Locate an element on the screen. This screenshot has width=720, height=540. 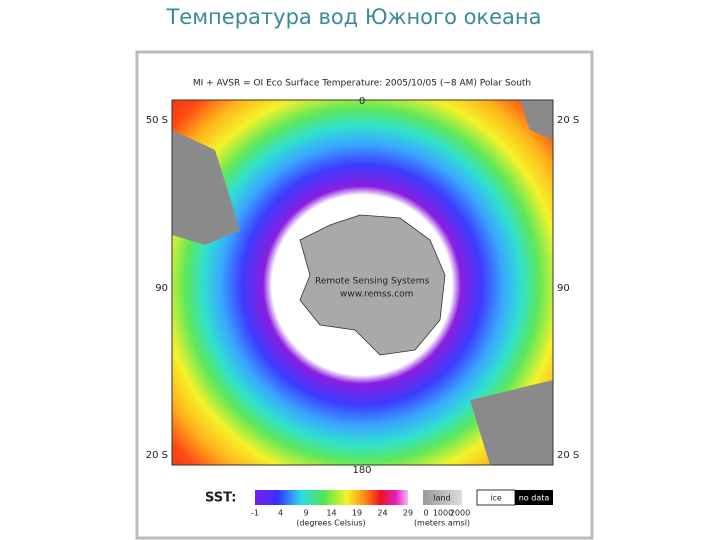
legend-unit: (meters amsl) is located at coordinates (442, 523).